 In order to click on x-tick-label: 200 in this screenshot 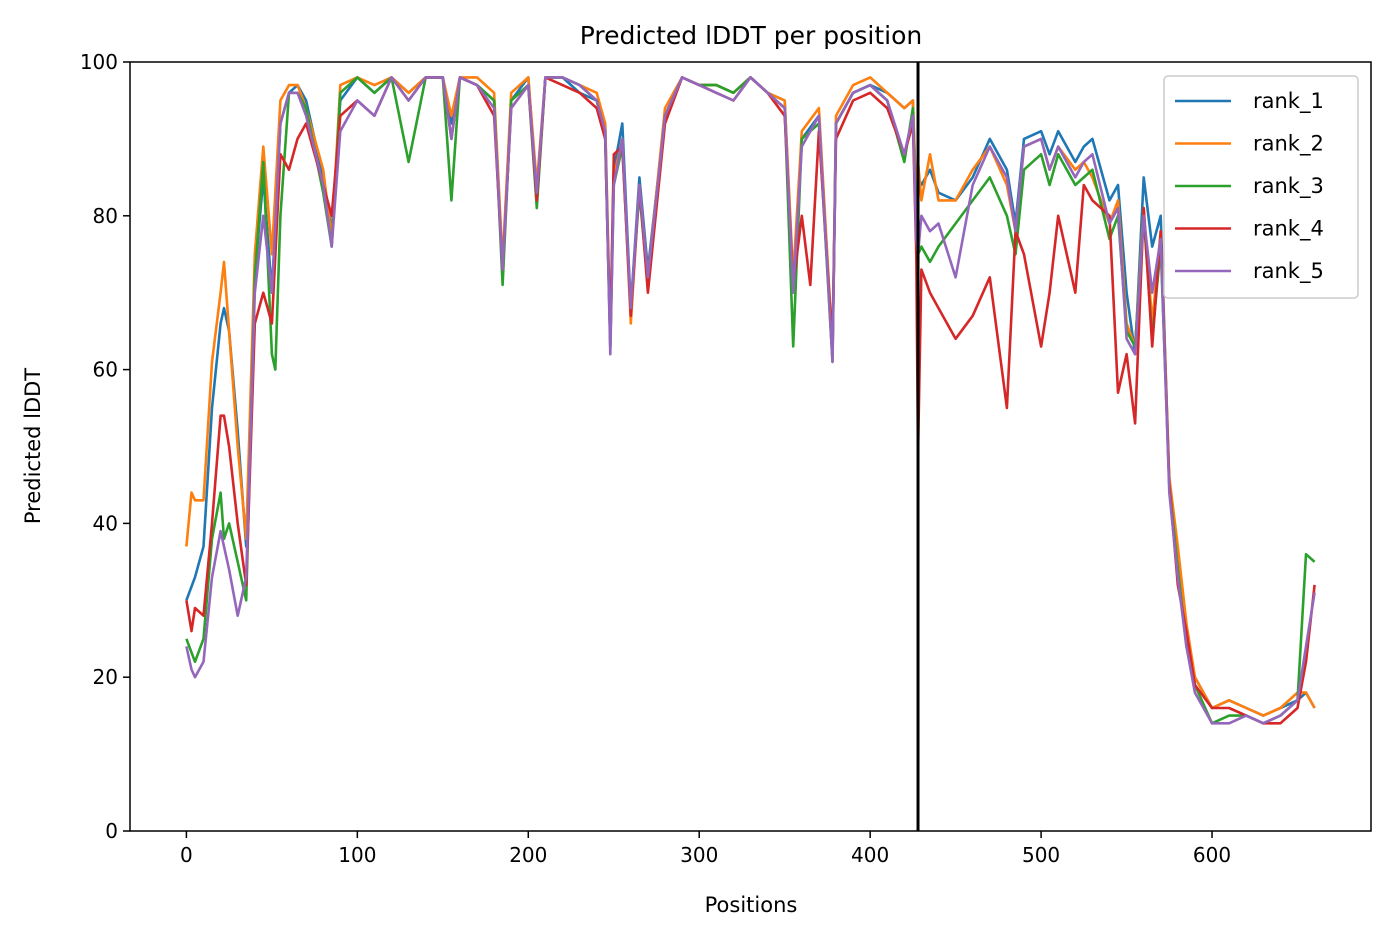, I will do `click(528, 855)`.